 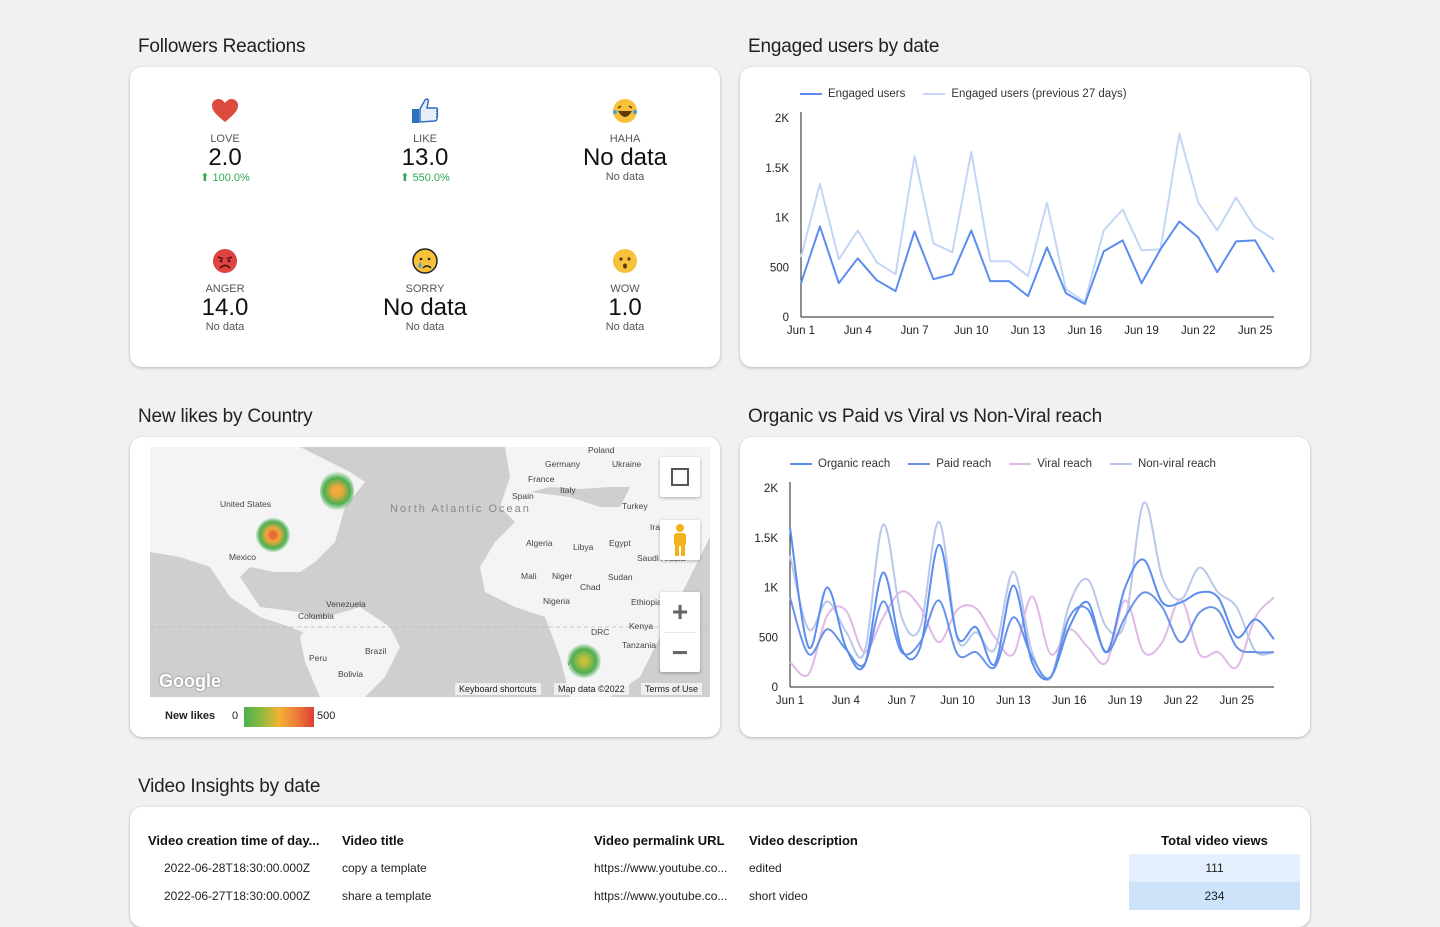 I want to click on series-line-organic-reach, so click(x=1032, y=604).